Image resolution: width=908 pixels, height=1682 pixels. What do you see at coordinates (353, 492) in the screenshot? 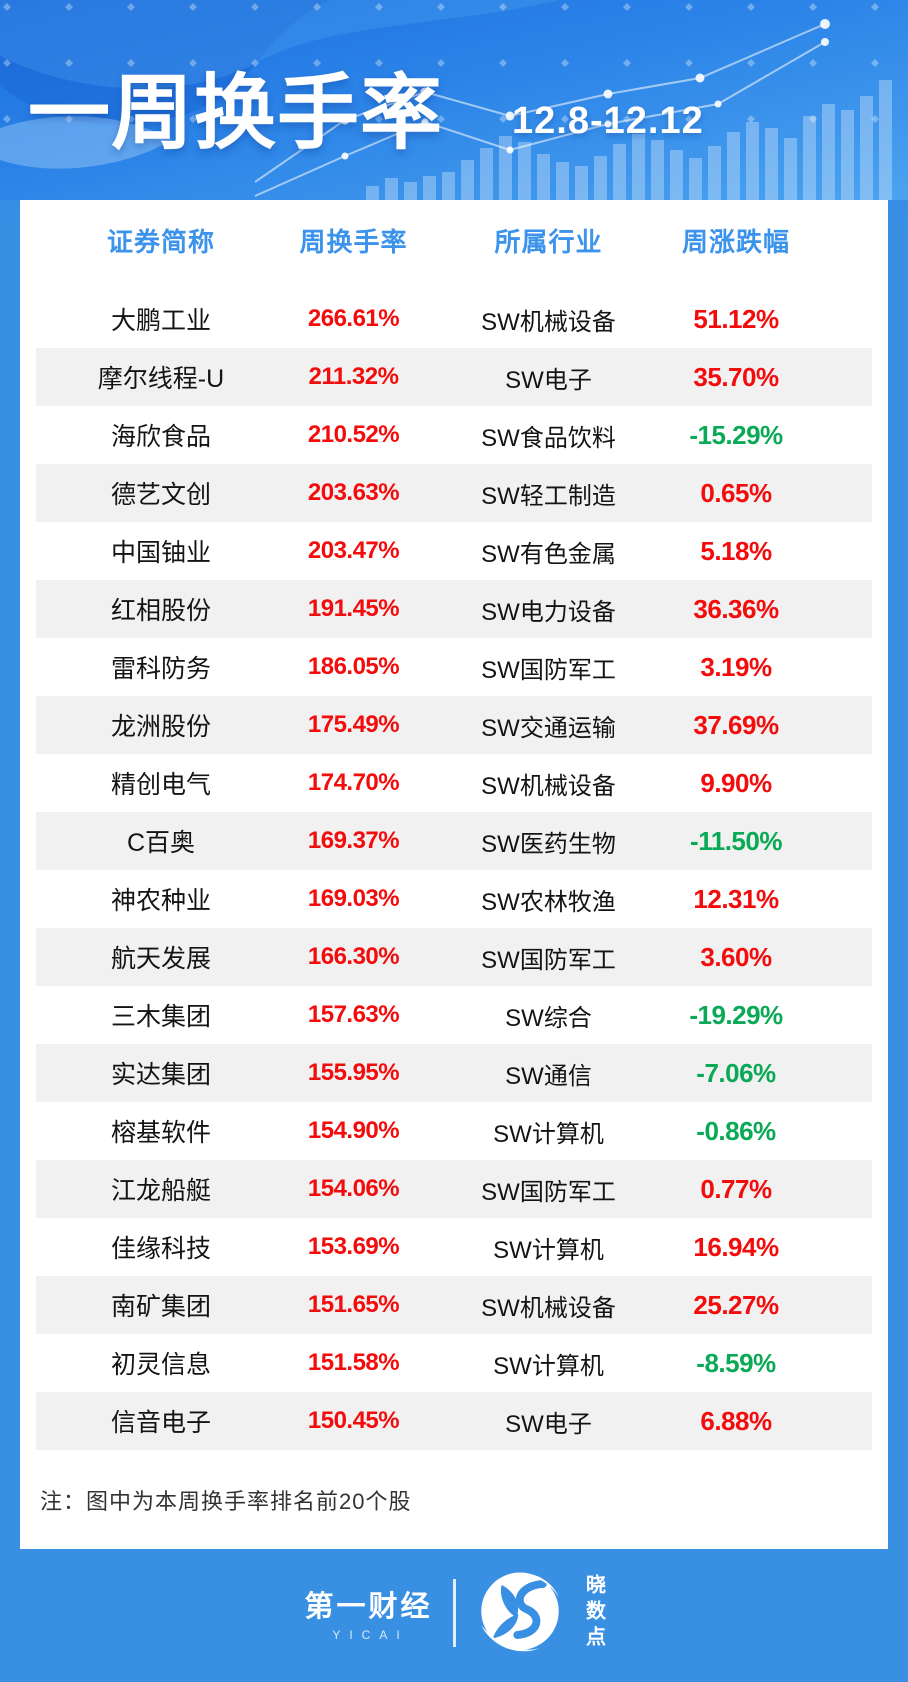
I see `turnover-value: 203.63%` at bounding box center [353, 492].